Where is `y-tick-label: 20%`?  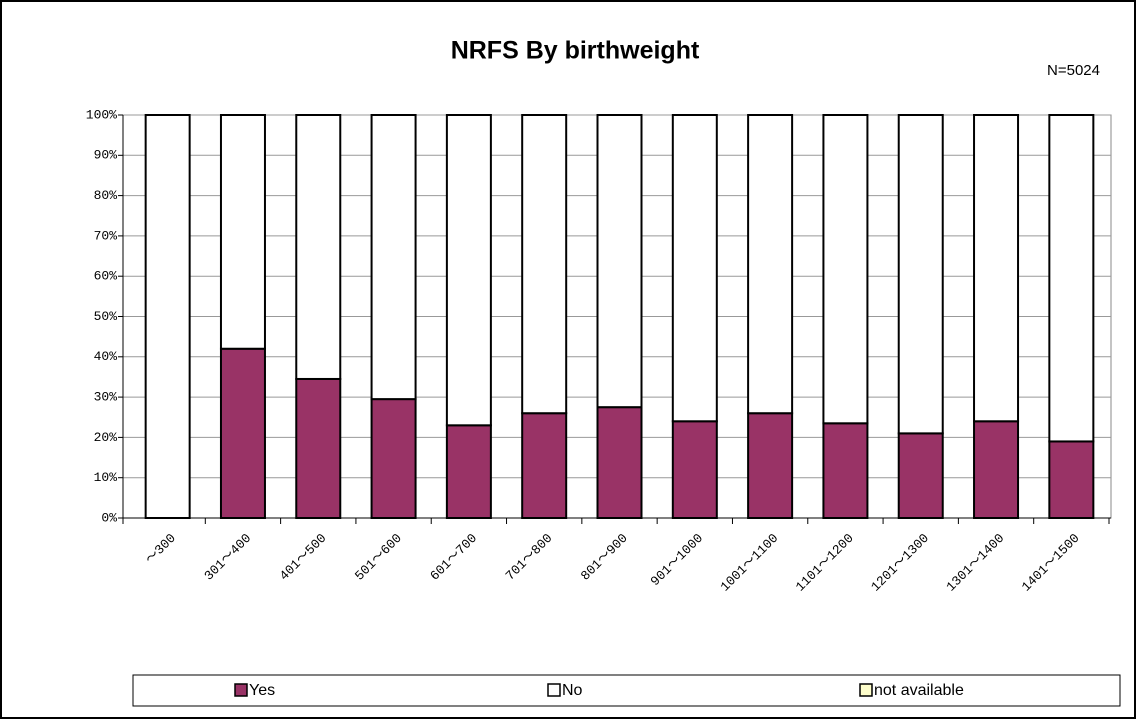 y-tick-label: 20% is located at coordinates (106, 437).